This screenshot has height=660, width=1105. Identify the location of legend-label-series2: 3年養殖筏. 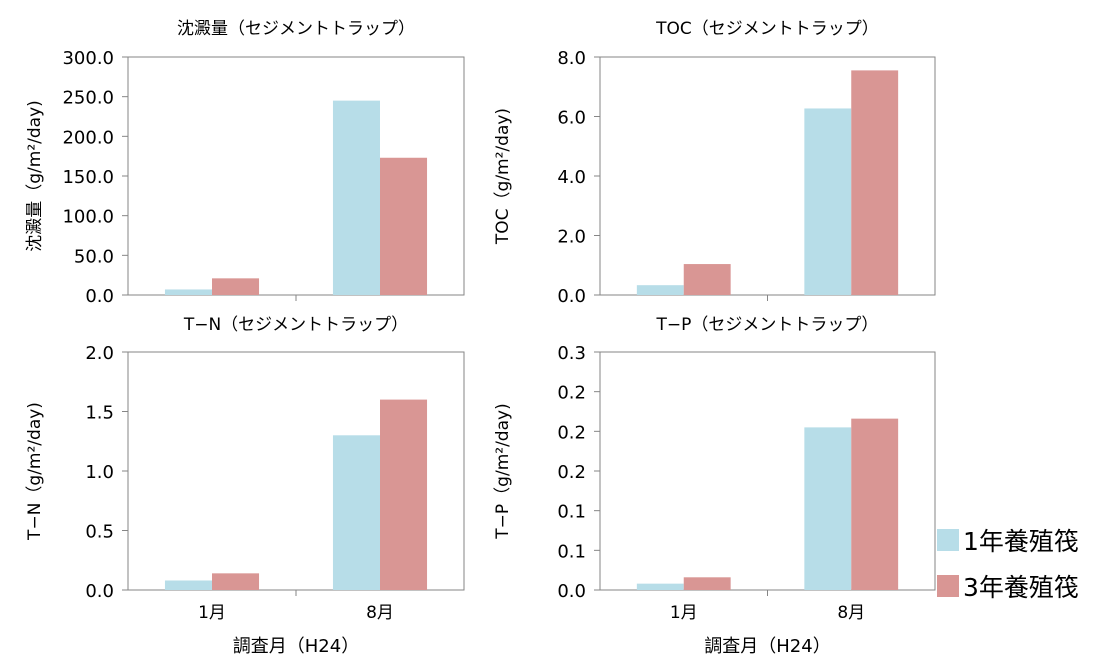
(1021, 587).